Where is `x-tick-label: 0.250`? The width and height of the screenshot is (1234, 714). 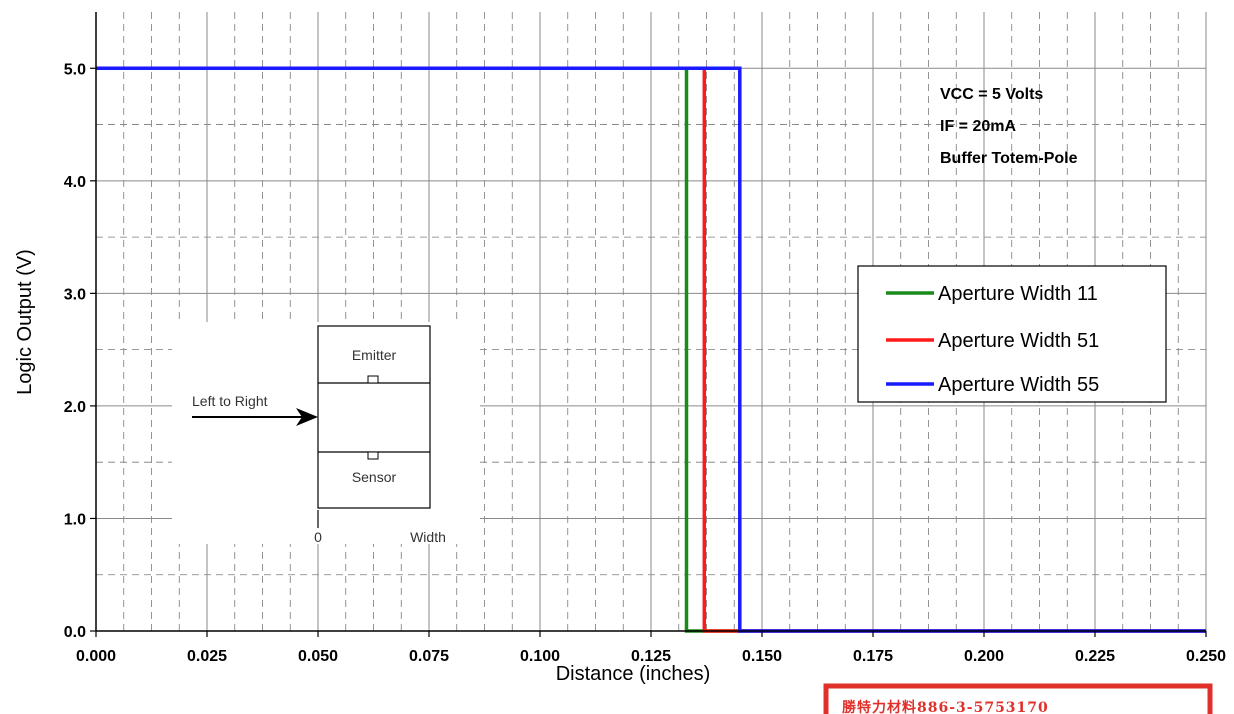 x-tick-label: 0.250 is located at coordinates (1206, 656).